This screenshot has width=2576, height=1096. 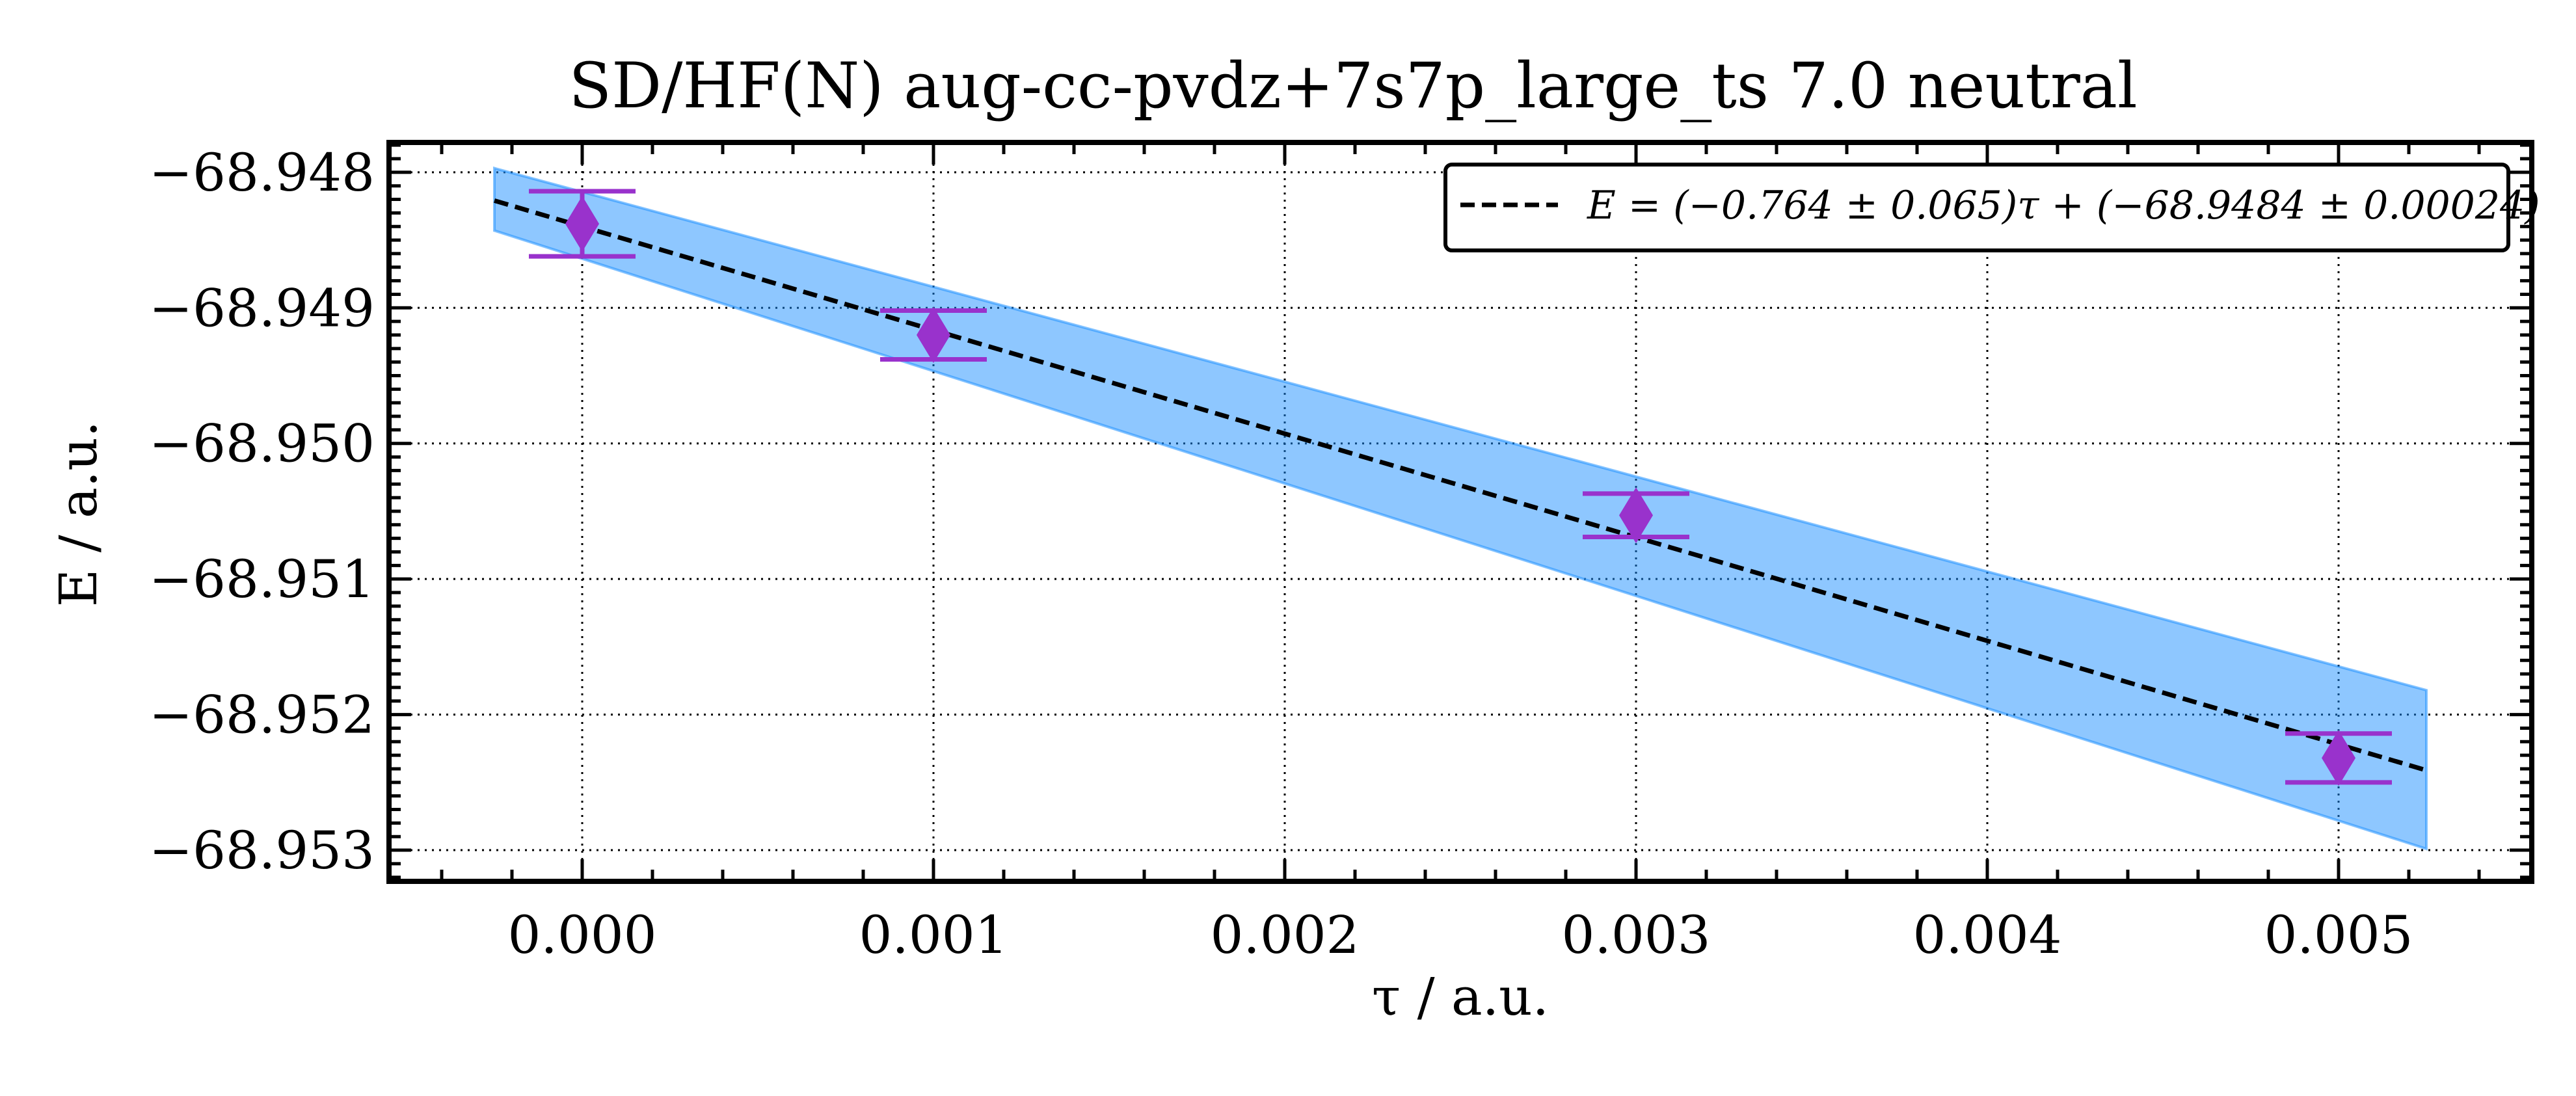 I want to click on y-tick-label: −68.950, so click(x=262, y=444).